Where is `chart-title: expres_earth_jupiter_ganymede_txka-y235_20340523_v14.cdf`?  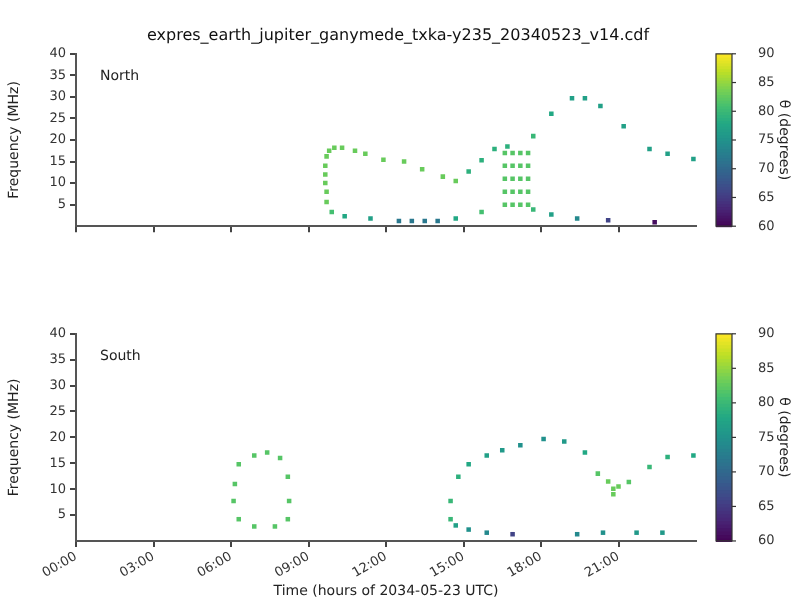 chart-title: expres_earth_jupiter_ganymede_txka-y235_20340523_v14.cdf is located at coordinates (398, 35).